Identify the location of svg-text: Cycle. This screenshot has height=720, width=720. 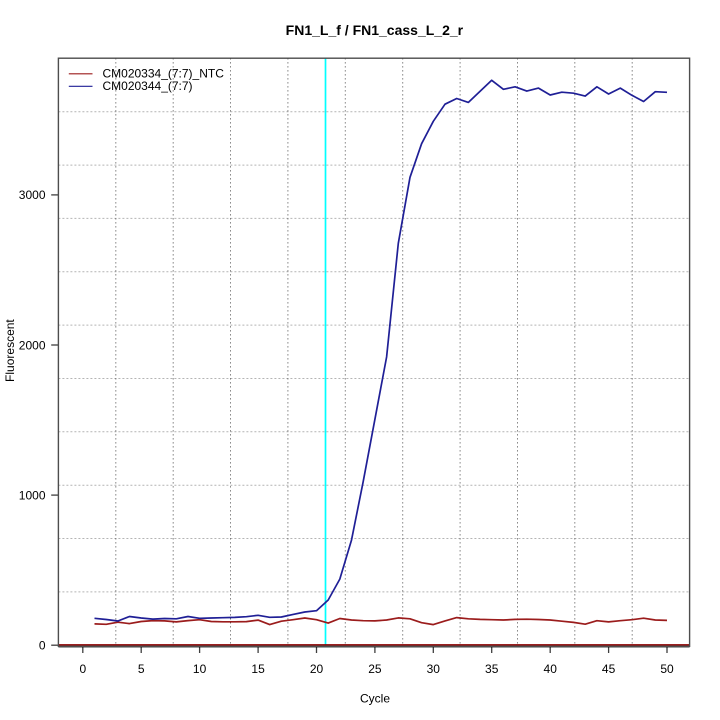
(375, 698).